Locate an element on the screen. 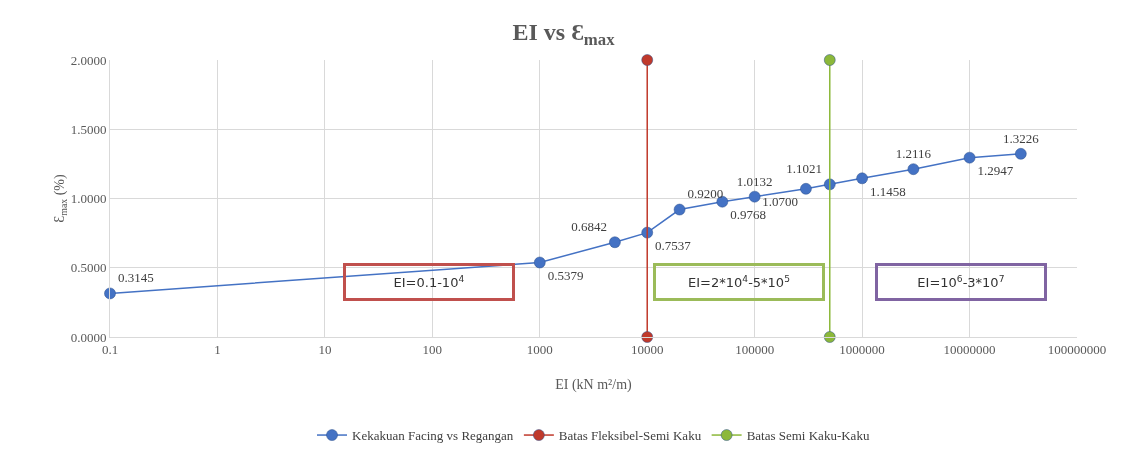 The height and width of the screenshot is (462, 1127). legend-label: Kekakuan Facing vs Regangan is located at coordinates (433, 436).